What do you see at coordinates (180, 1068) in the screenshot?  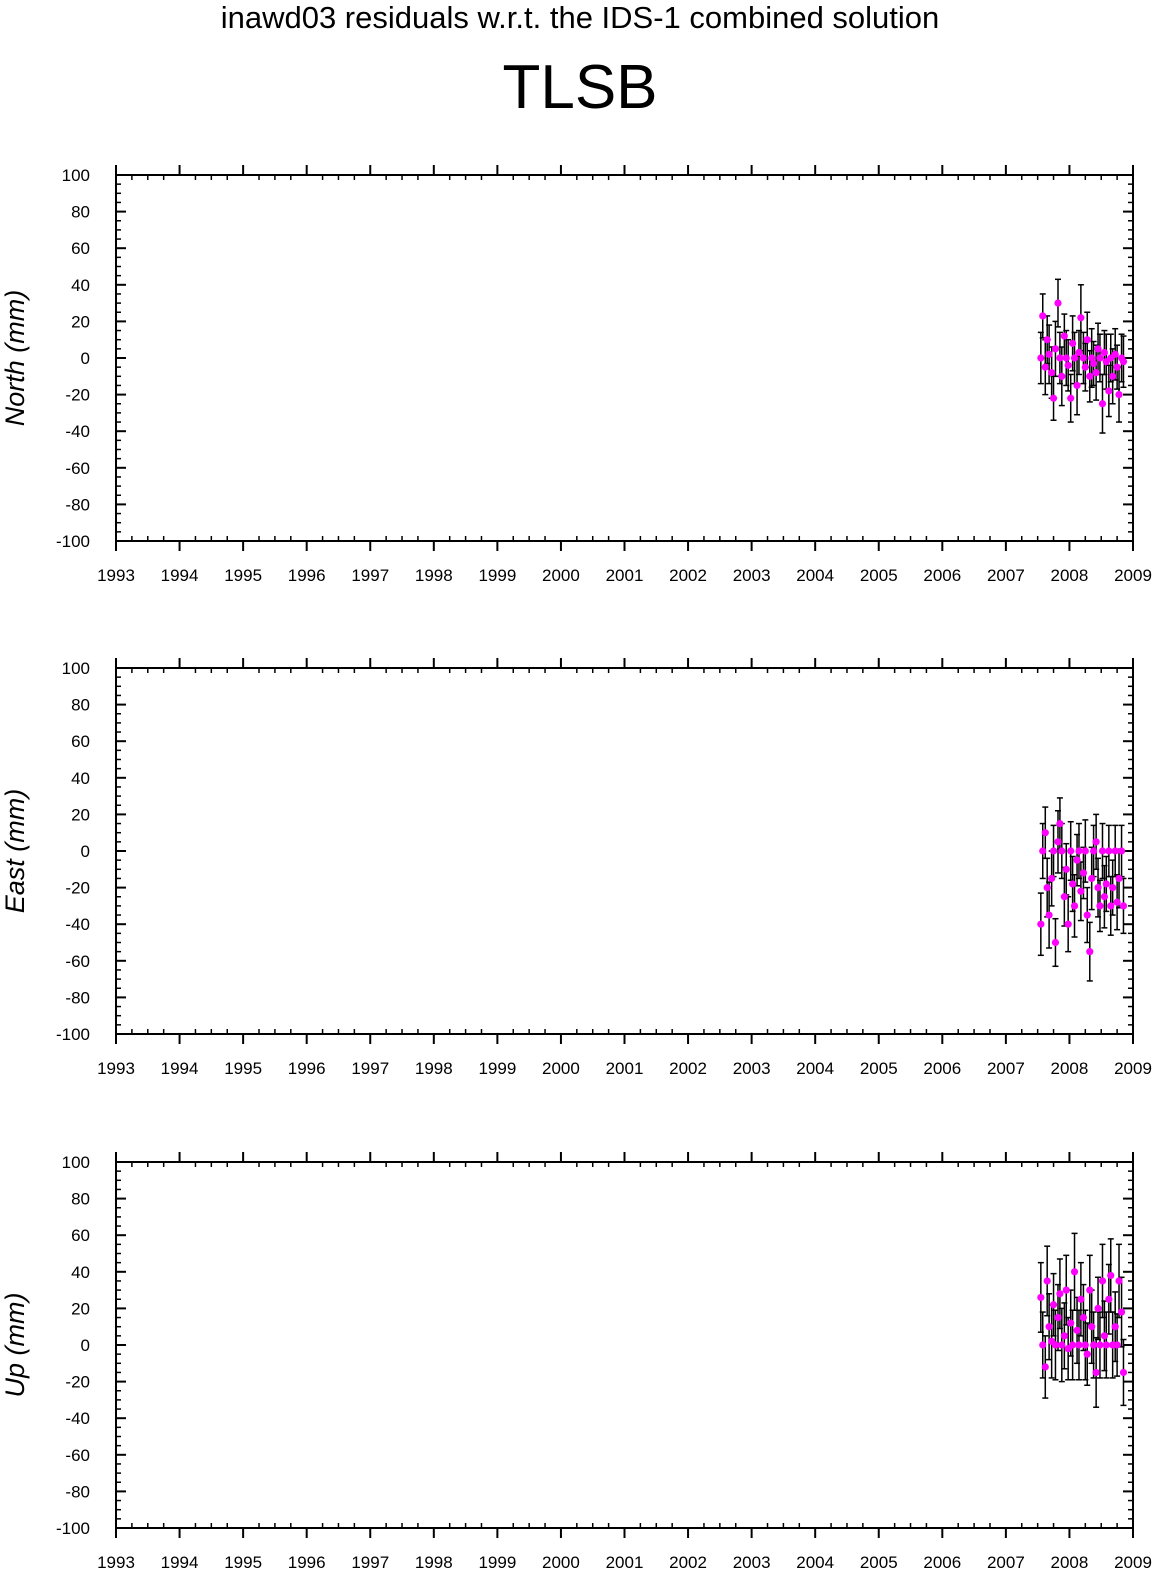 I see `x-tick-label: 1994` at bounding box center [180, 1068].